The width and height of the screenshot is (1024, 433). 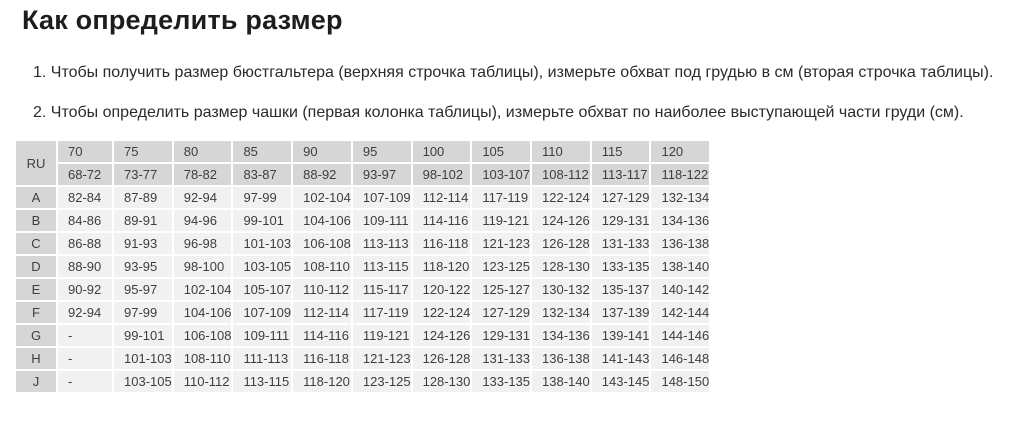 I want to click on size-range-cell: 91-93, so click(x=143, y=243).